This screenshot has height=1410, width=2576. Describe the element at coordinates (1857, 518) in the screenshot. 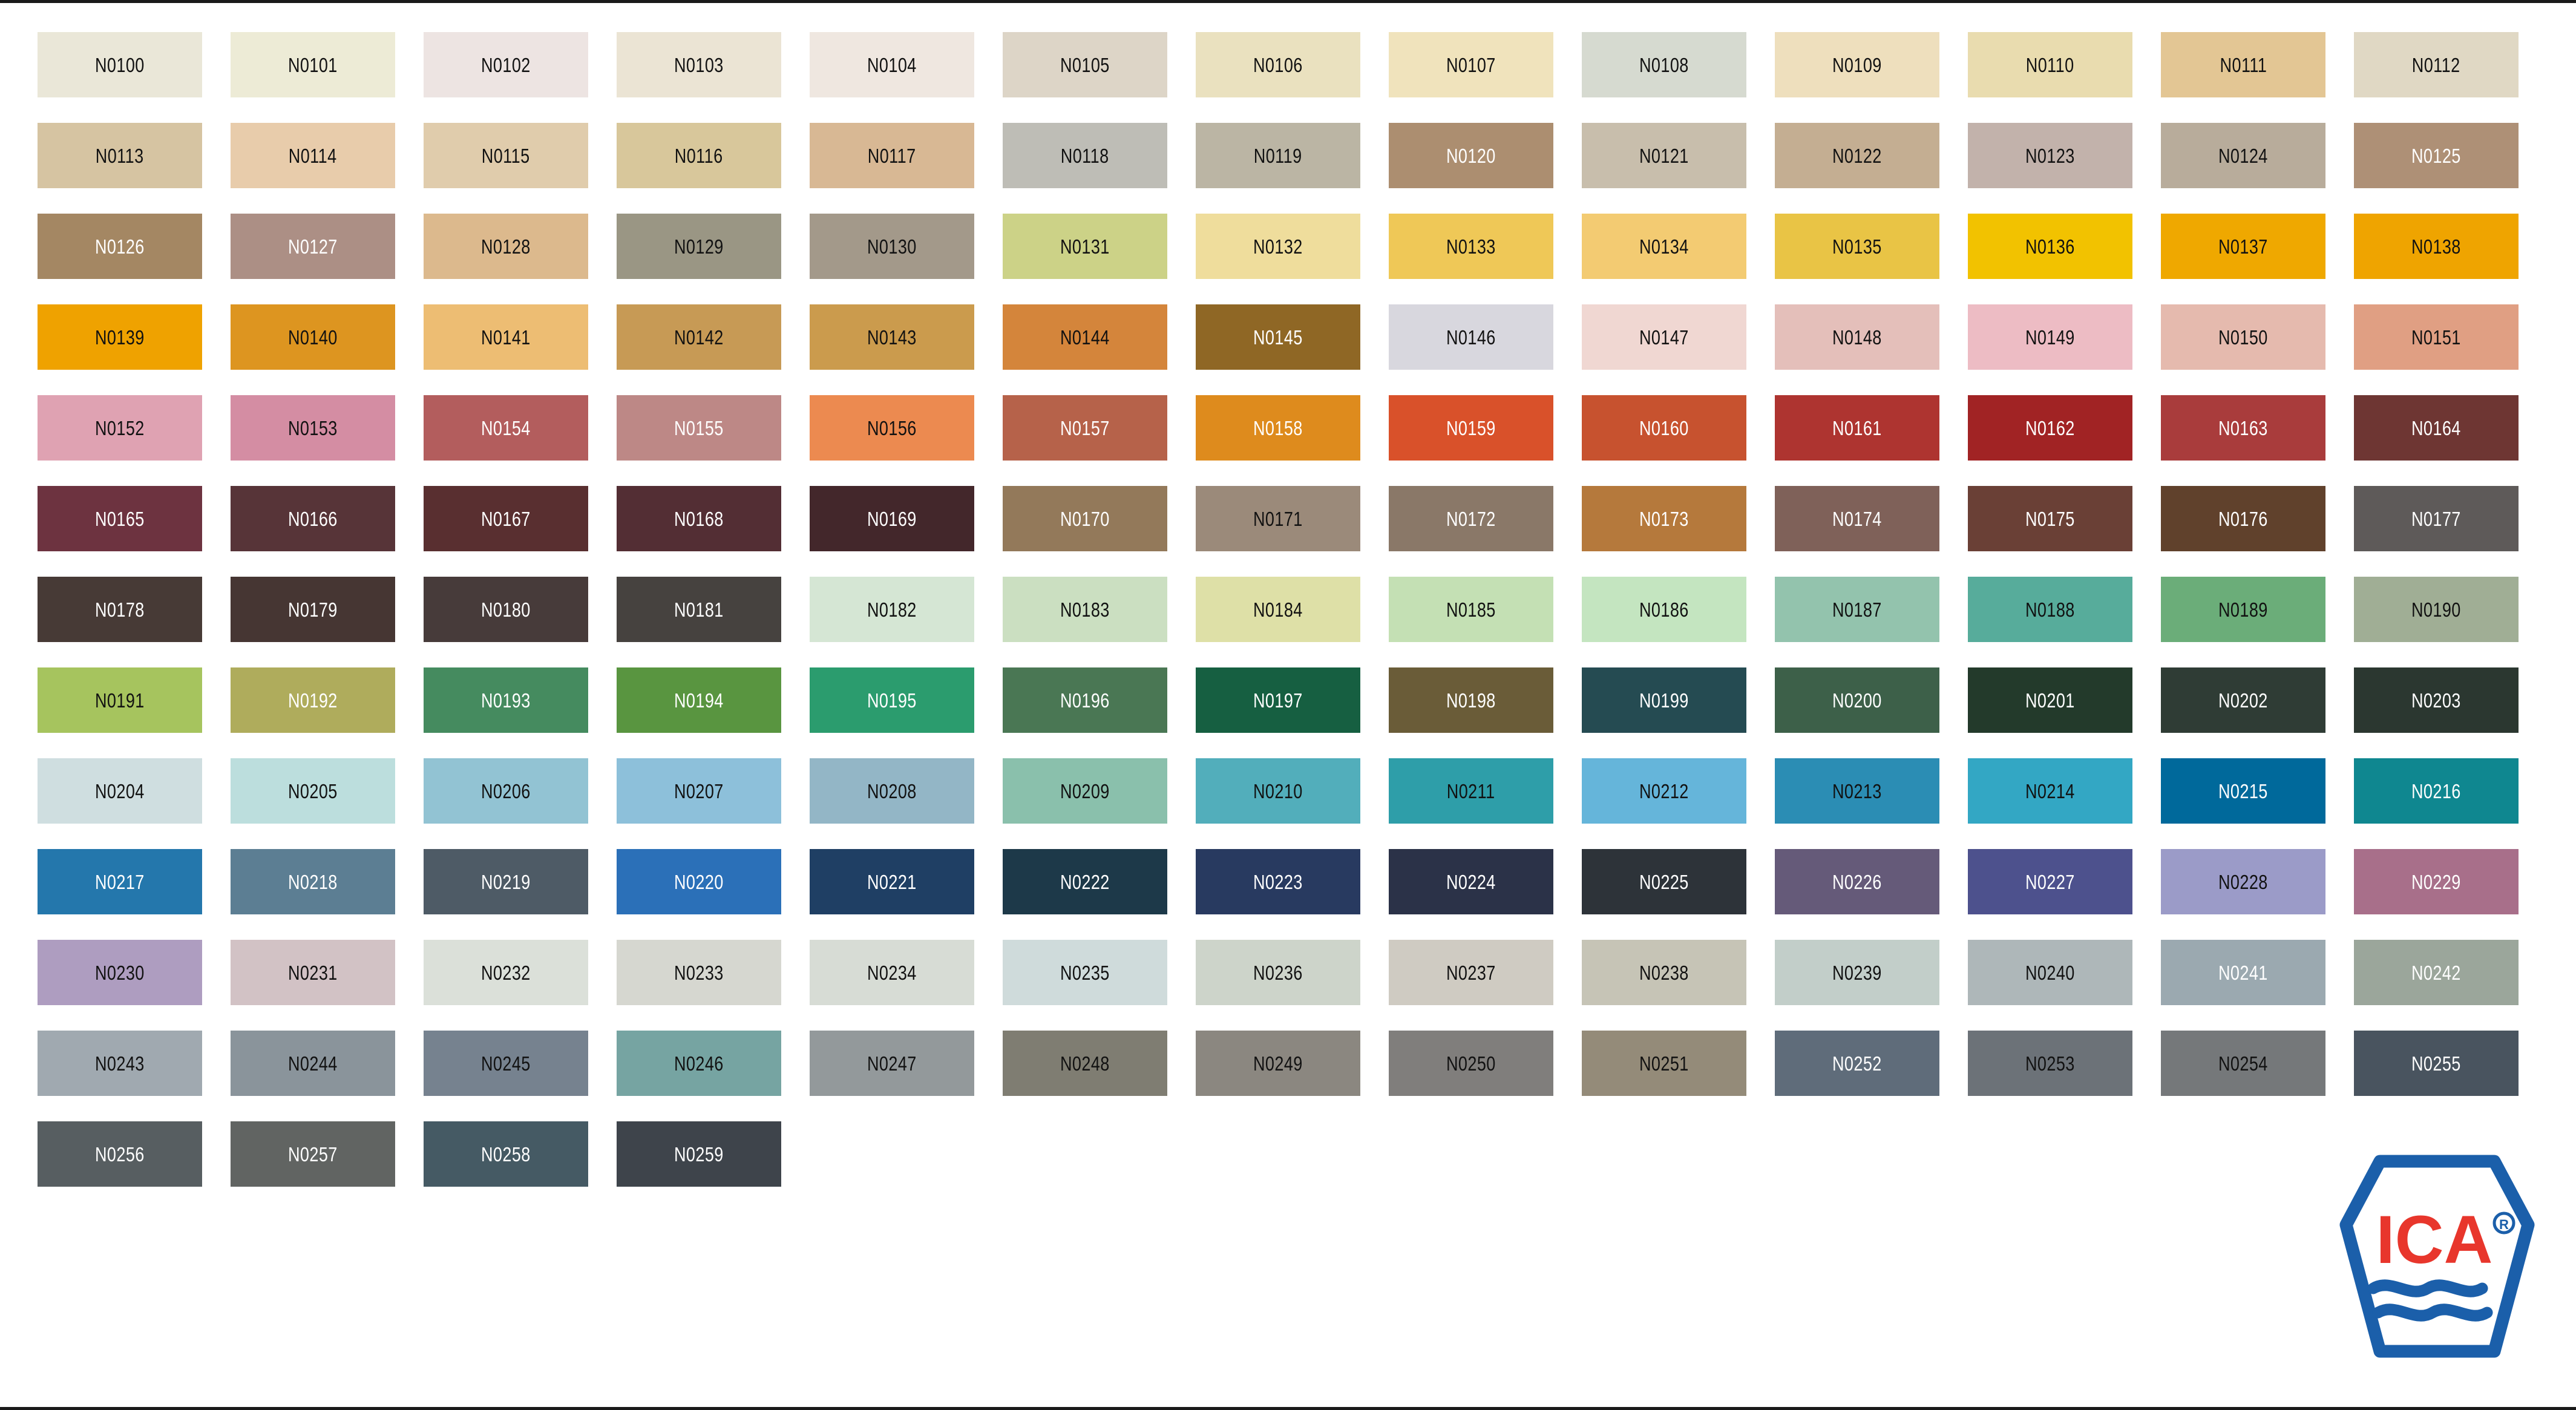

I see `color-swatch: N0174` at that location.